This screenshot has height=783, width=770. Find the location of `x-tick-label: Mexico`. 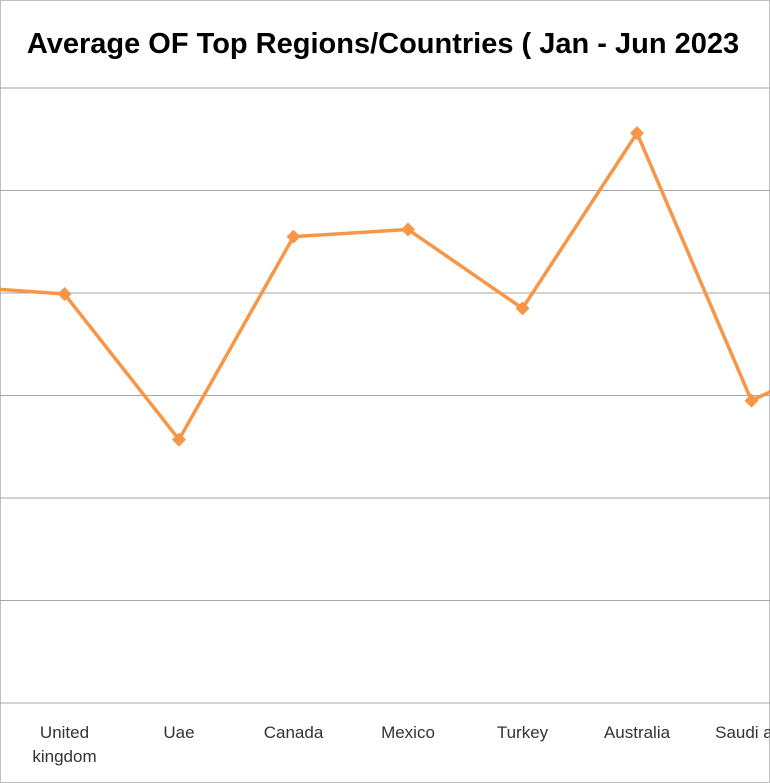

x-tick-label: Mexico is located at coordinates (408, 732).